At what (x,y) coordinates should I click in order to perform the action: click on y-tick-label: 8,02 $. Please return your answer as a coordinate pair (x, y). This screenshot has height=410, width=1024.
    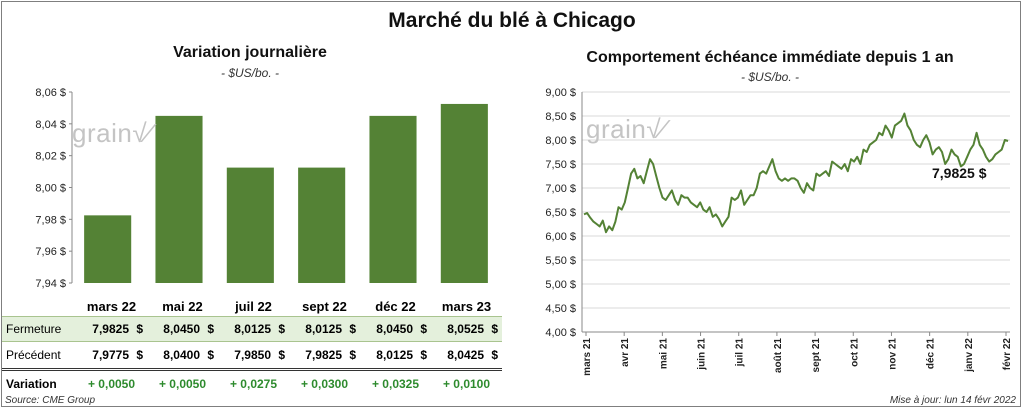
    Looking at the image, I should click on (50, 157).